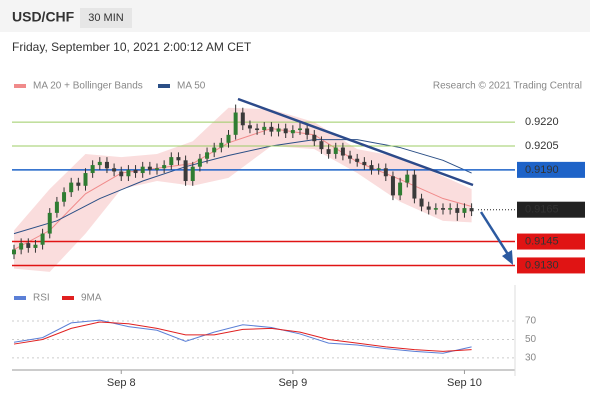 This screenshot has width=590, height=400. Describe the element at coordinates (542, 146) in the screenshot. I see `level-label: 0.9205` at that location.